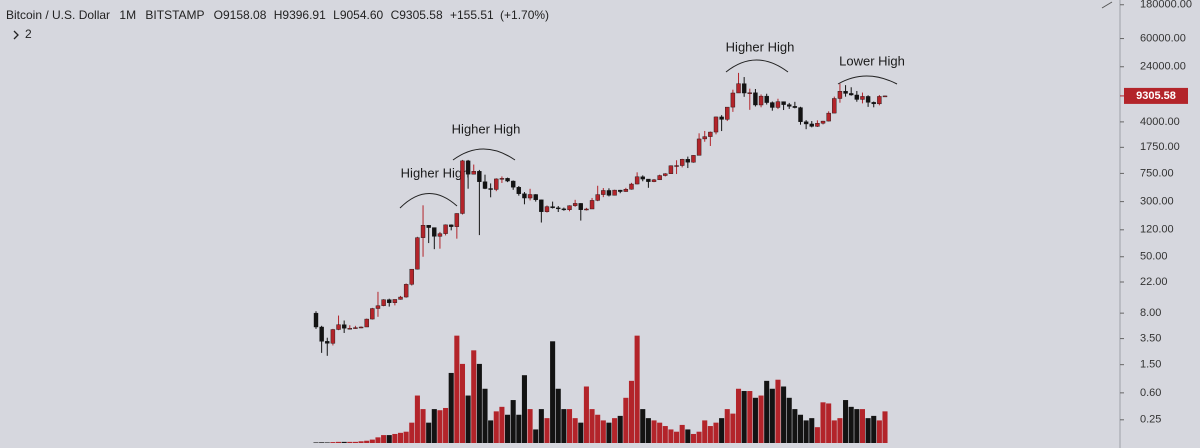  I want to click on price-label: 9305.58, so click(1156, 96).